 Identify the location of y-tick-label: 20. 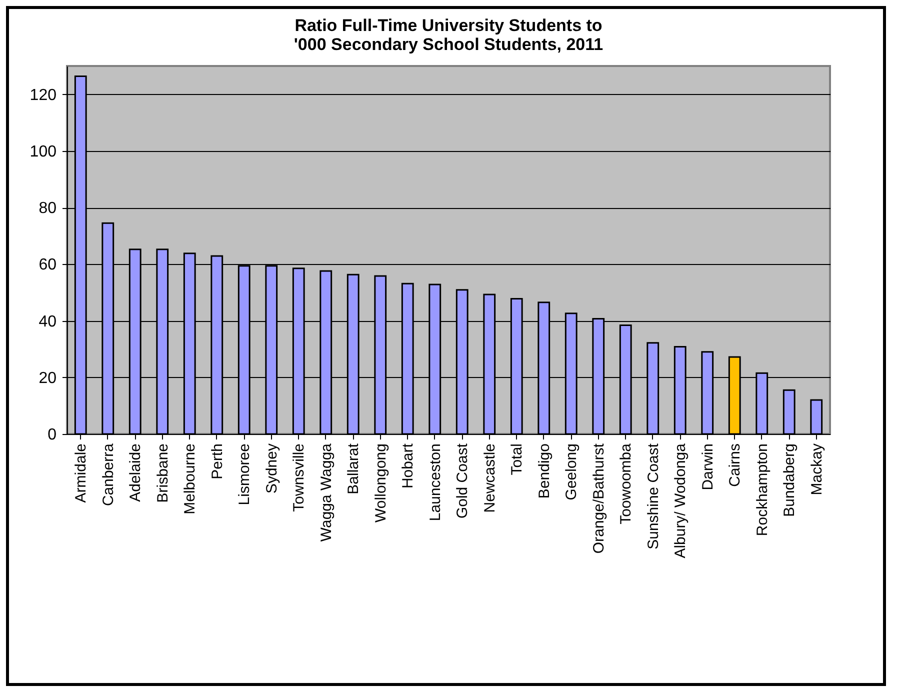
(47, 378).